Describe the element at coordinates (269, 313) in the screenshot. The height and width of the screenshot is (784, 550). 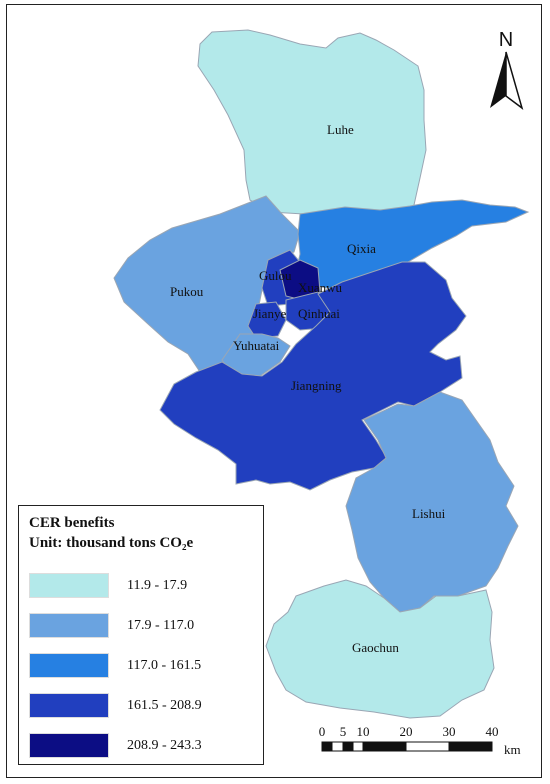
I see `label-jianye: Jianye` at that location.